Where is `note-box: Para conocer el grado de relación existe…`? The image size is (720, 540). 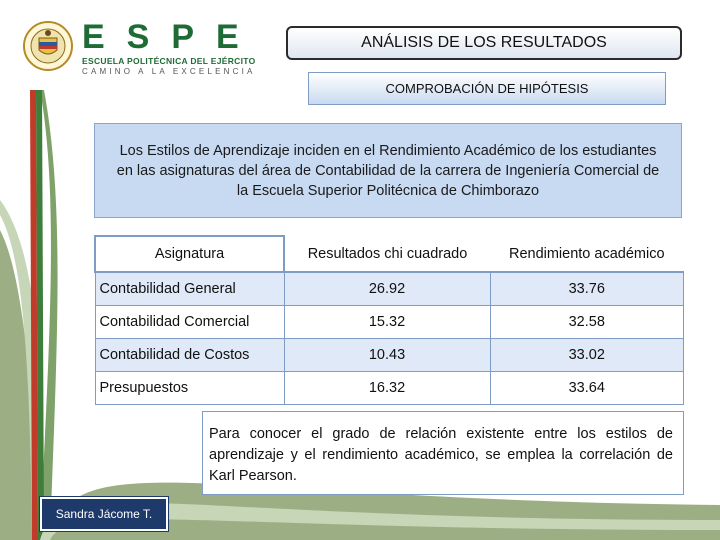
note-box: Para conocer el grado de relación existe… is located at coordinates (443, 453).